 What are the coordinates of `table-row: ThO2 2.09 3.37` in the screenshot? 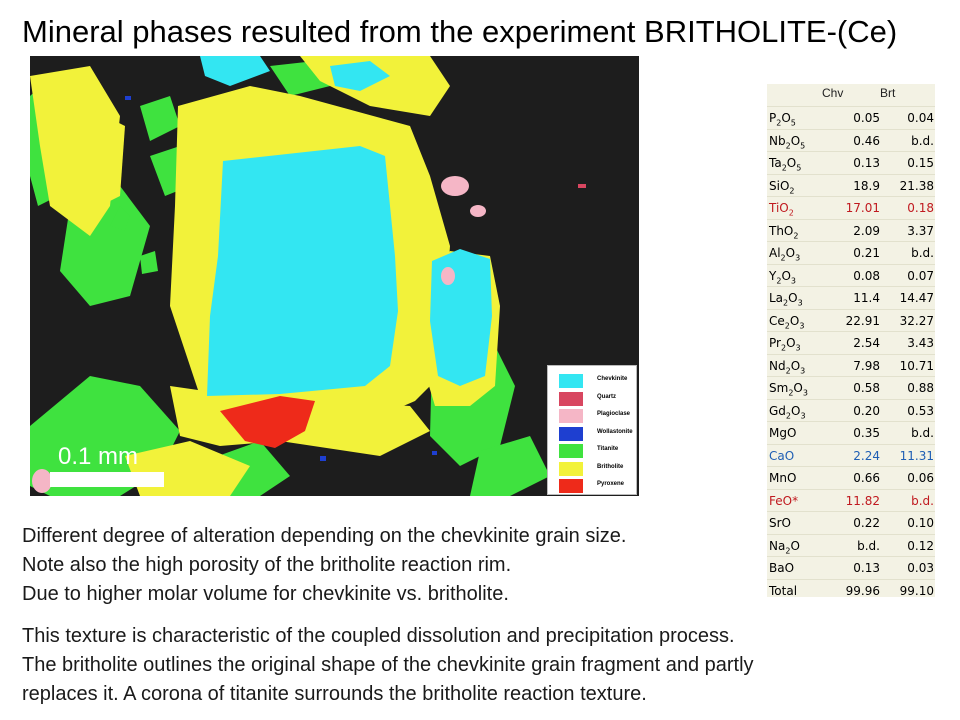 It's located at (851, 229).